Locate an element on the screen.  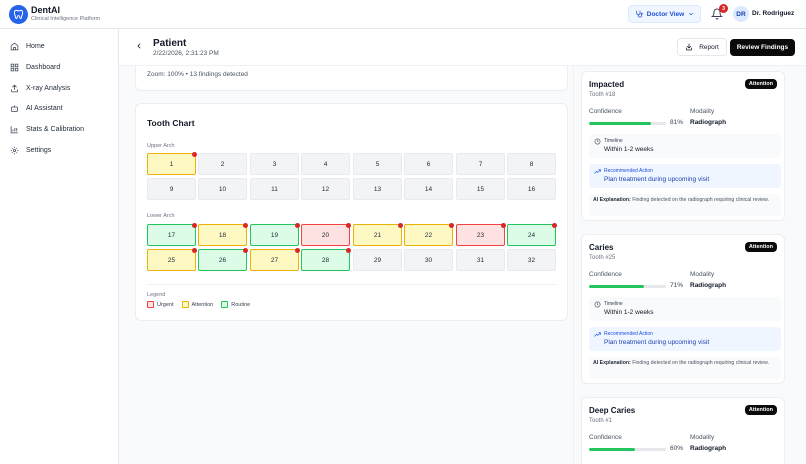
report-button: Report is located at coordinates (702, 47).